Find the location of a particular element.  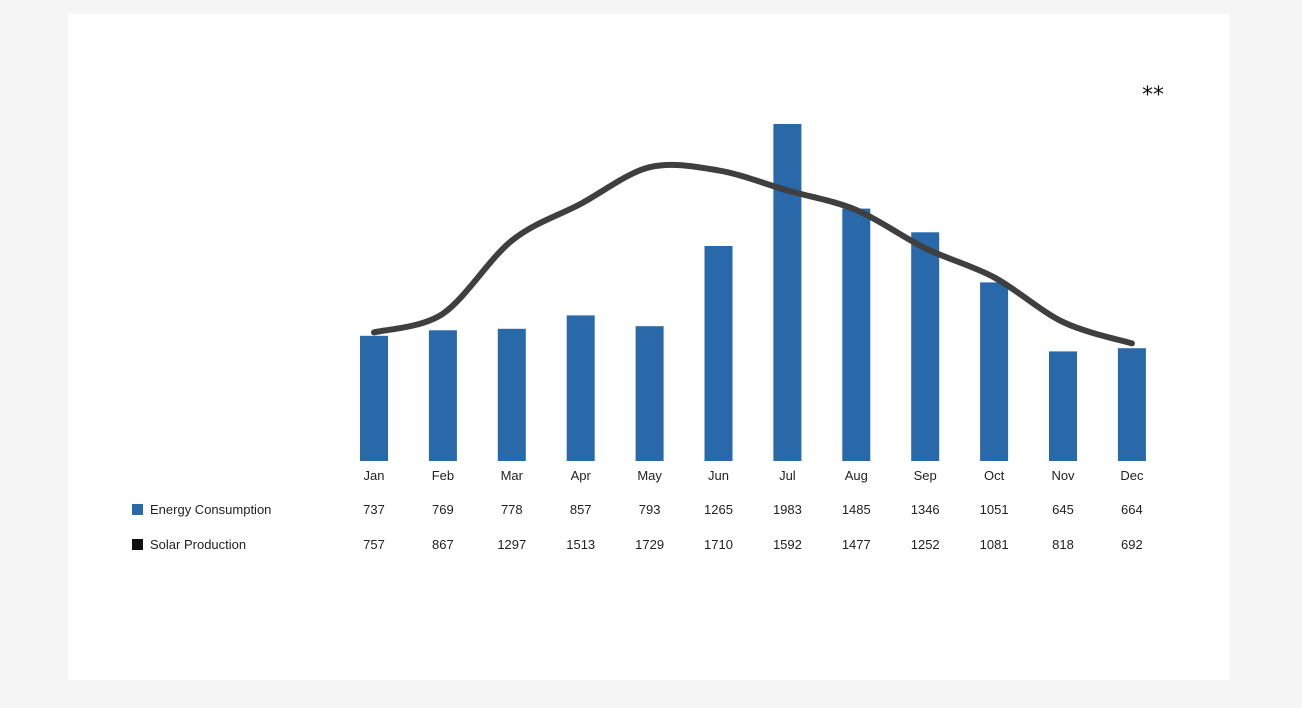

data-label: 1710 is located at coordinates (718, 544).